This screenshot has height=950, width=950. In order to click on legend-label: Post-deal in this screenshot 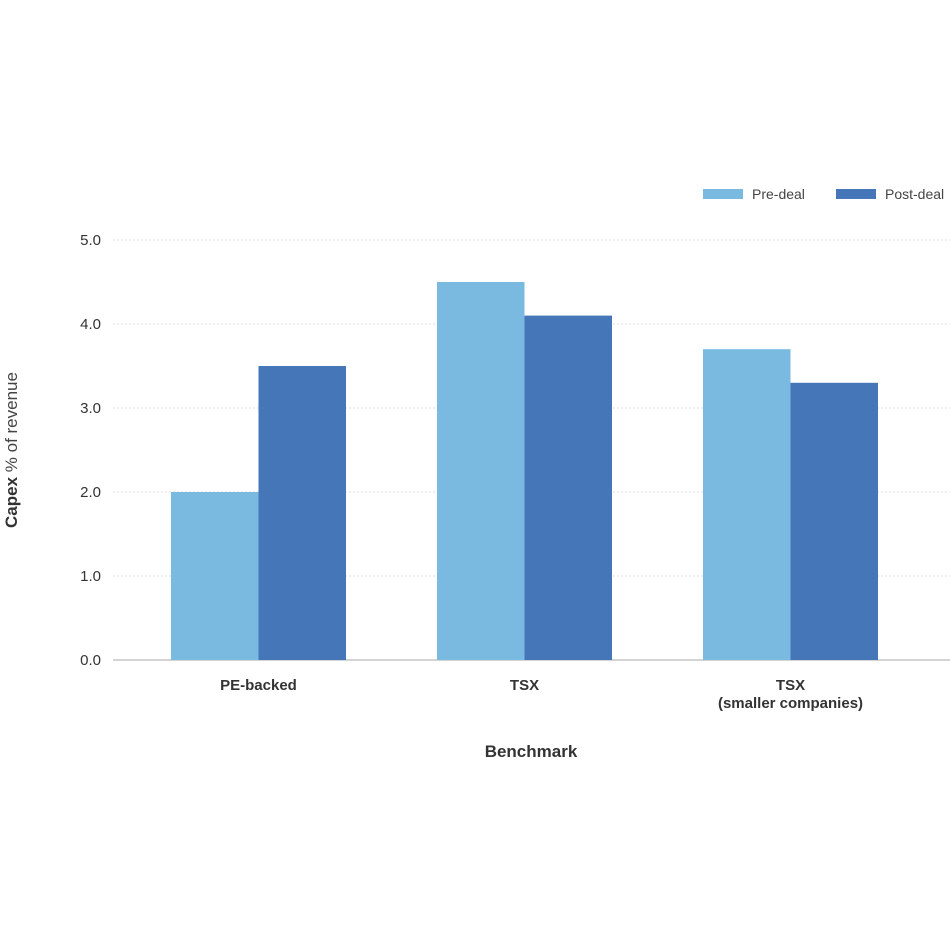, I will do `click(914, 194)`.